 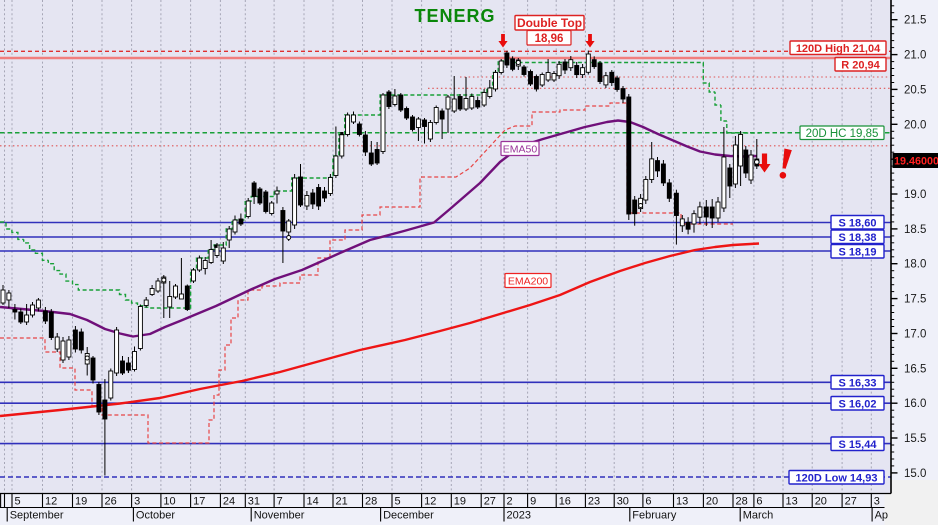 What do you see at coordinates (510, 502) in the screenshot?
I see `svg-text: 2` at bounding box center [510, 502].